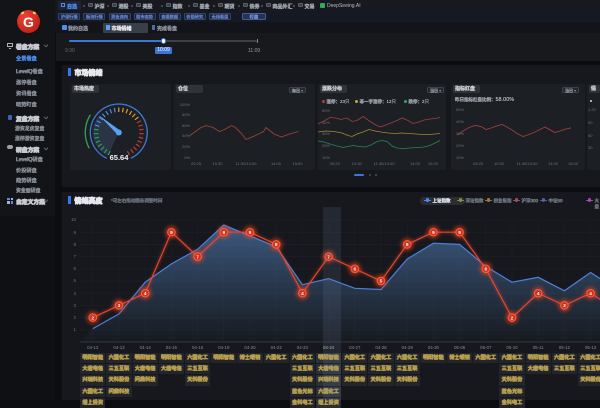  What do you see at coordinates (381, 282) in the screenshot?
I see `svg-text: 5` at bounding box center [381, 282].